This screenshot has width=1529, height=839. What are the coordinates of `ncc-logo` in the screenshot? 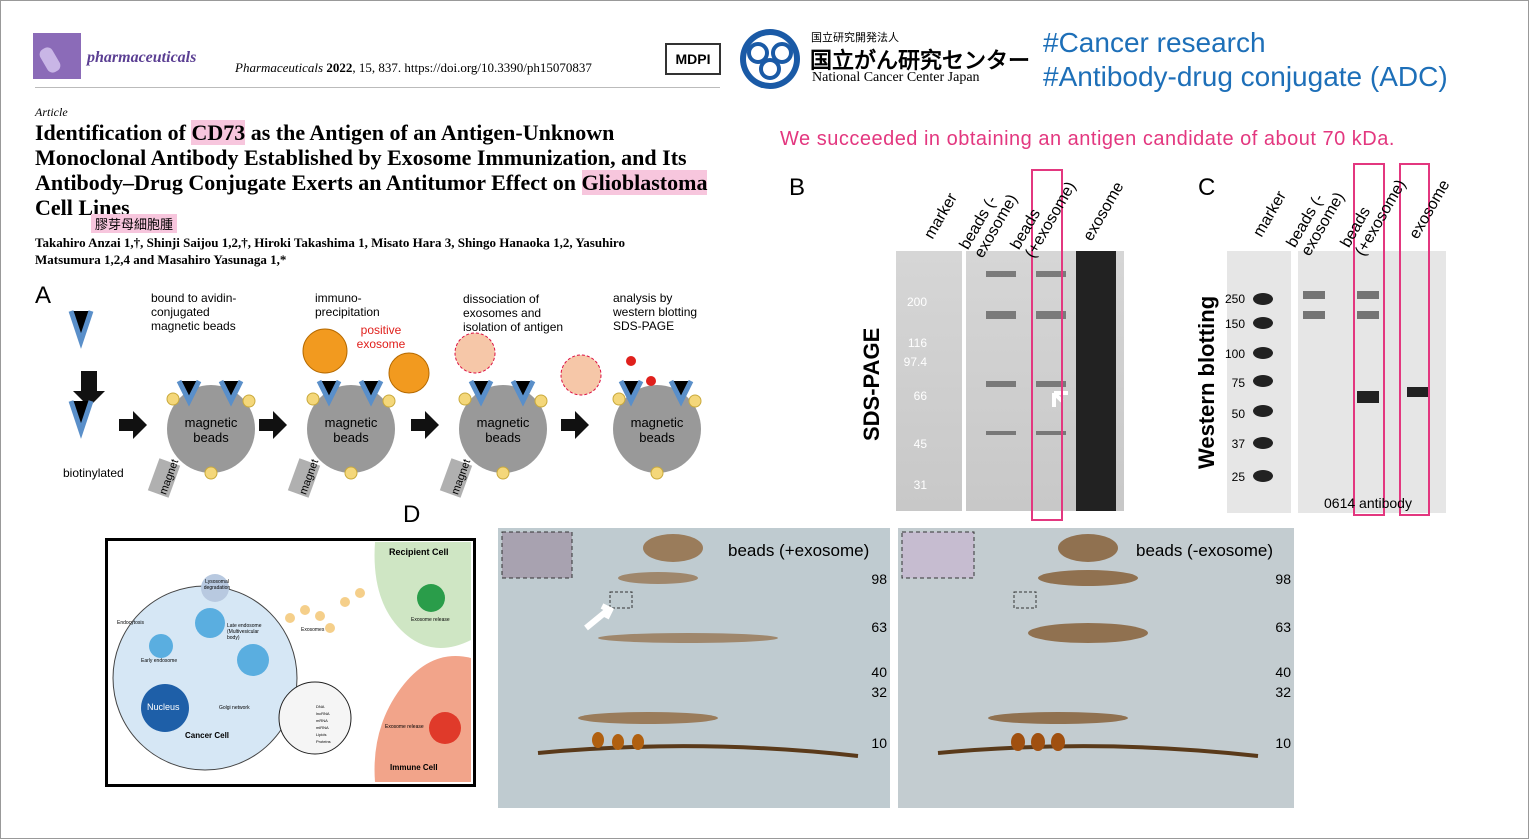 It's located at (770, 59).